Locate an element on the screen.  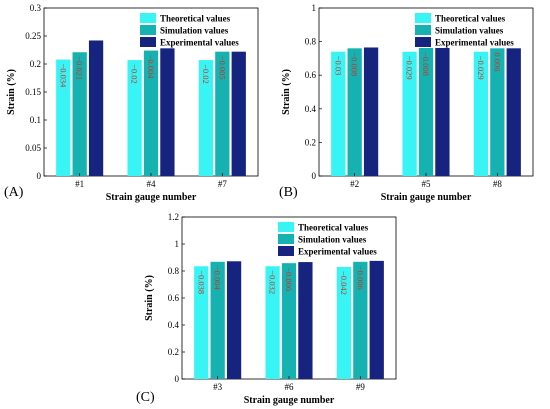
panel-label: (A) is located at coordinates (14, 192).